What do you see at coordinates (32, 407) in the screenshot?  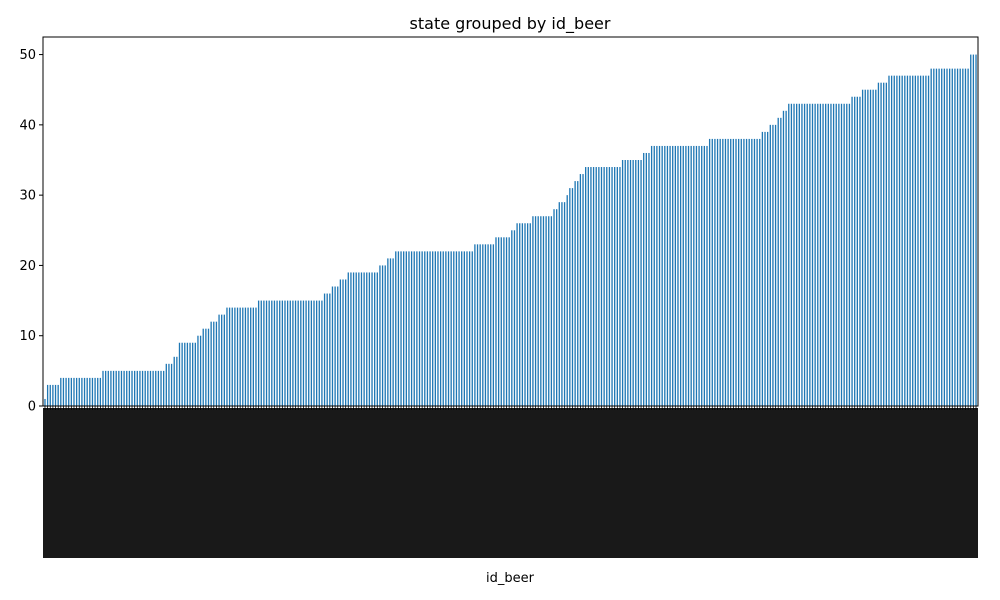 I see `y-tick-label: 0` at bounding box center [32, 407].